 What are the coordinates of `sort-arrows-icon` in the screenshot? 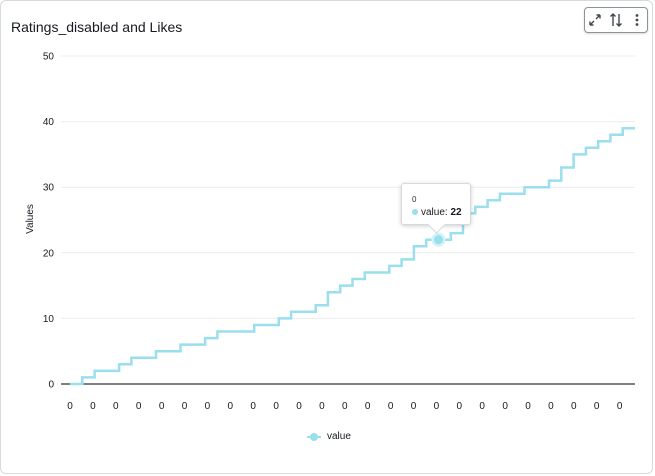 It's located at (616, 20).